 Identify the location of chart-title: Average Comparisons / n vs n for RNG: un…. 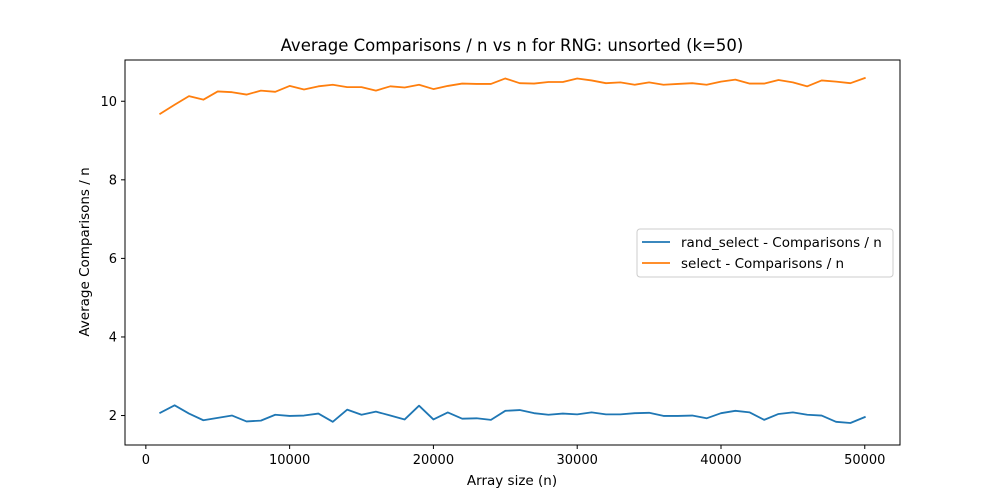
(512, 45).